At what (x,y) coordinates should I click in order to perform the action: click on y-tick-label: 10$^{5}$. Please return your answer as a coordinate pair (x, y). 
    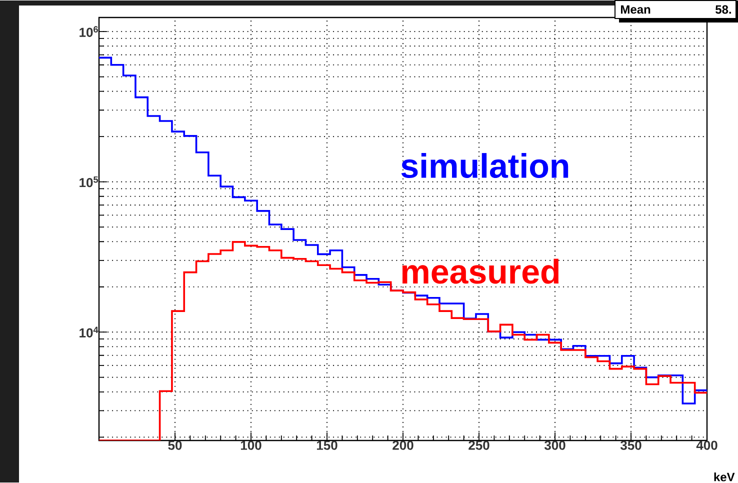
    Looking at the image, I should click on (89, 182).